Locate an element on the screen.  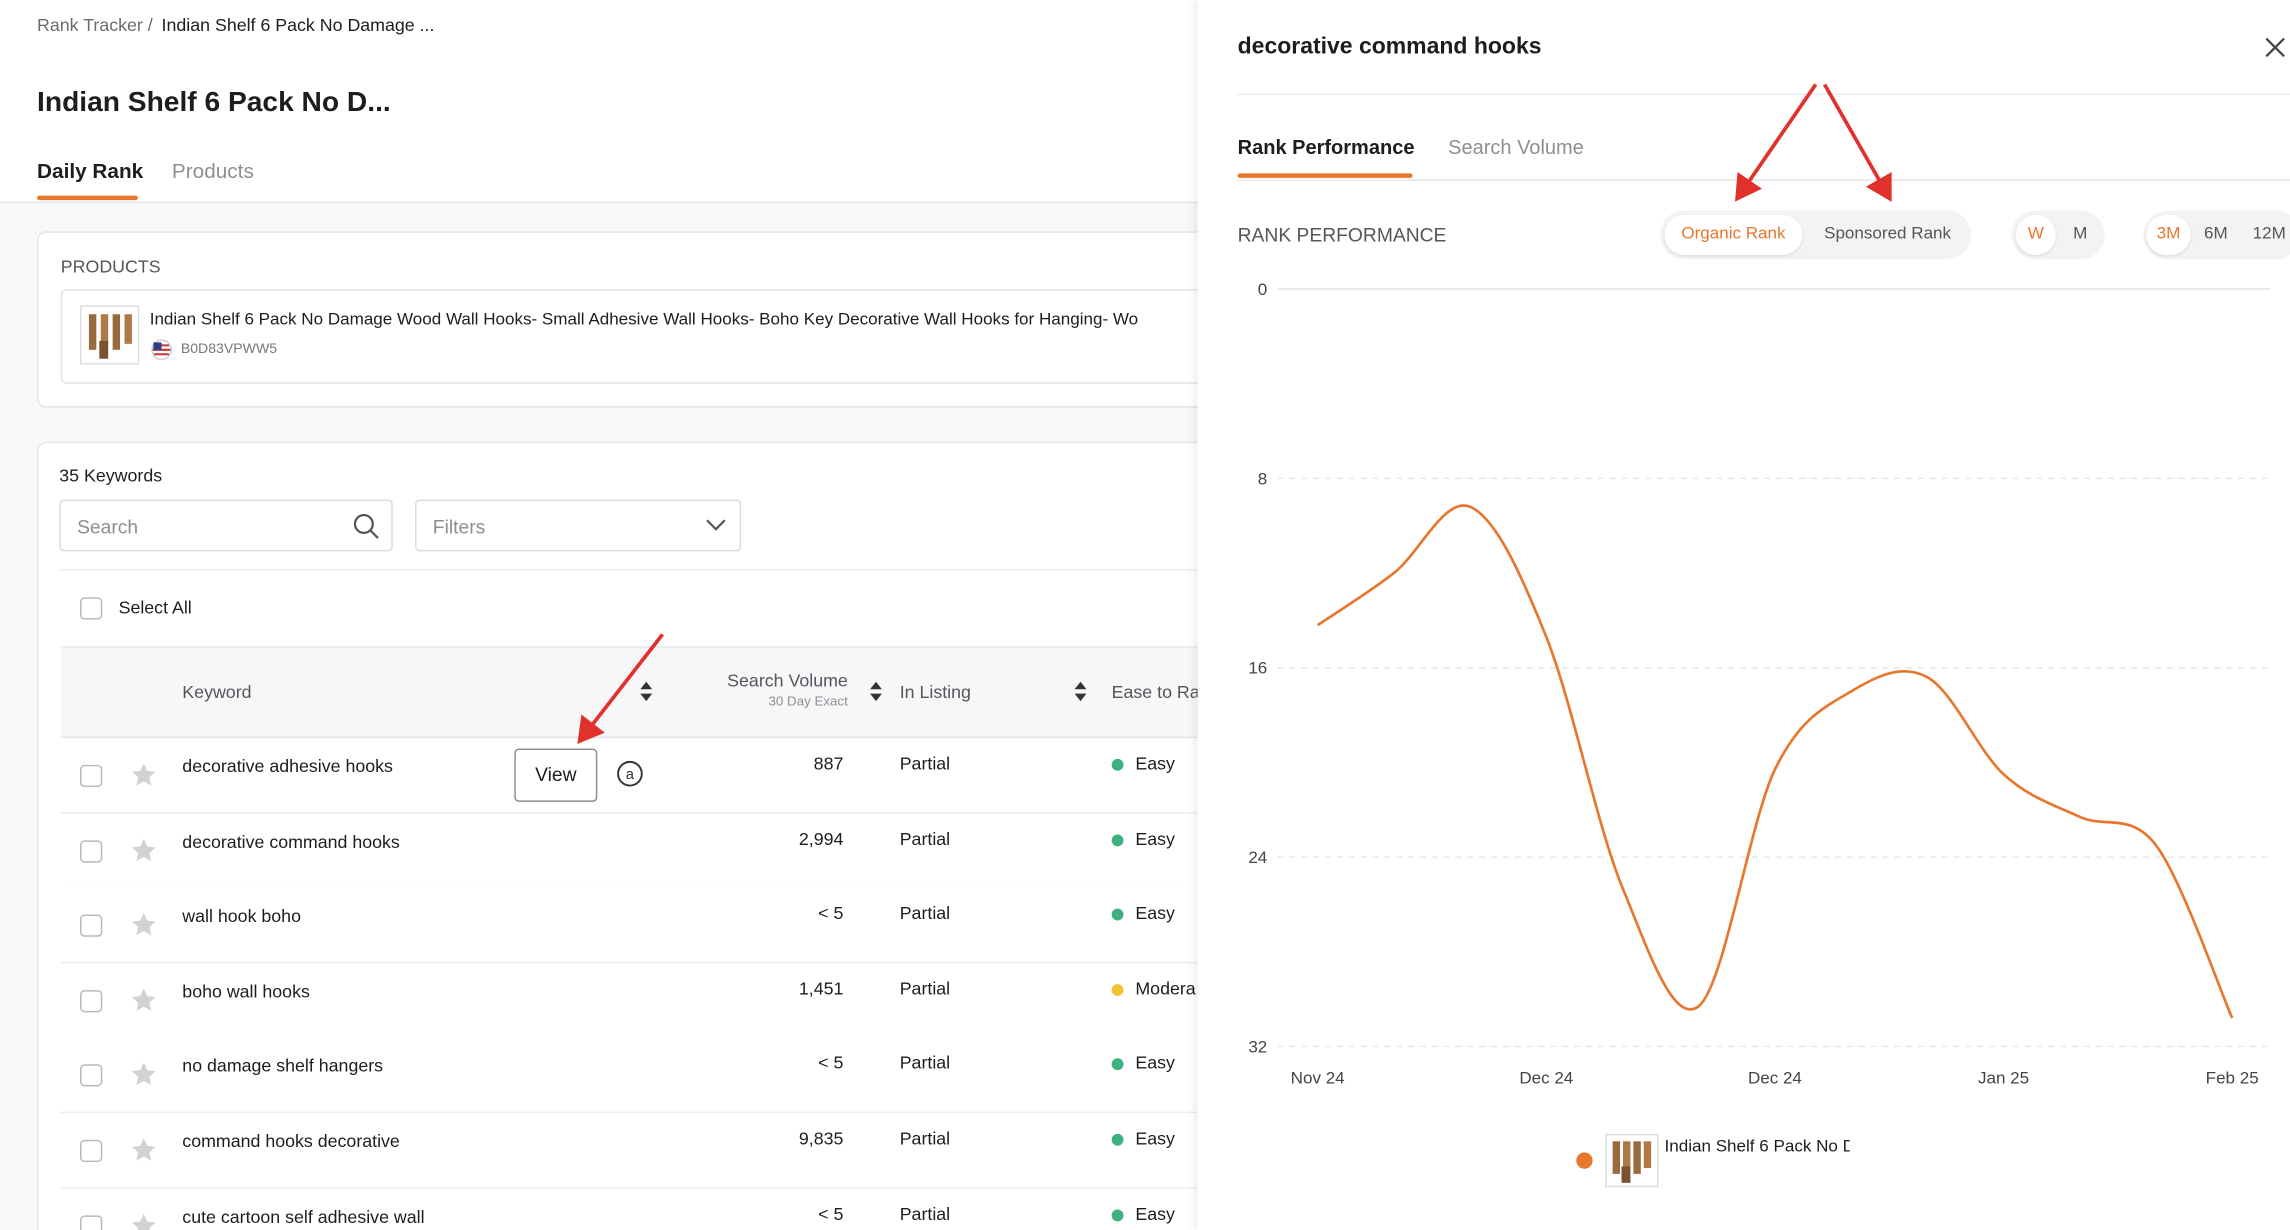
filters-select: Filters is located at coordinates (578, 525).